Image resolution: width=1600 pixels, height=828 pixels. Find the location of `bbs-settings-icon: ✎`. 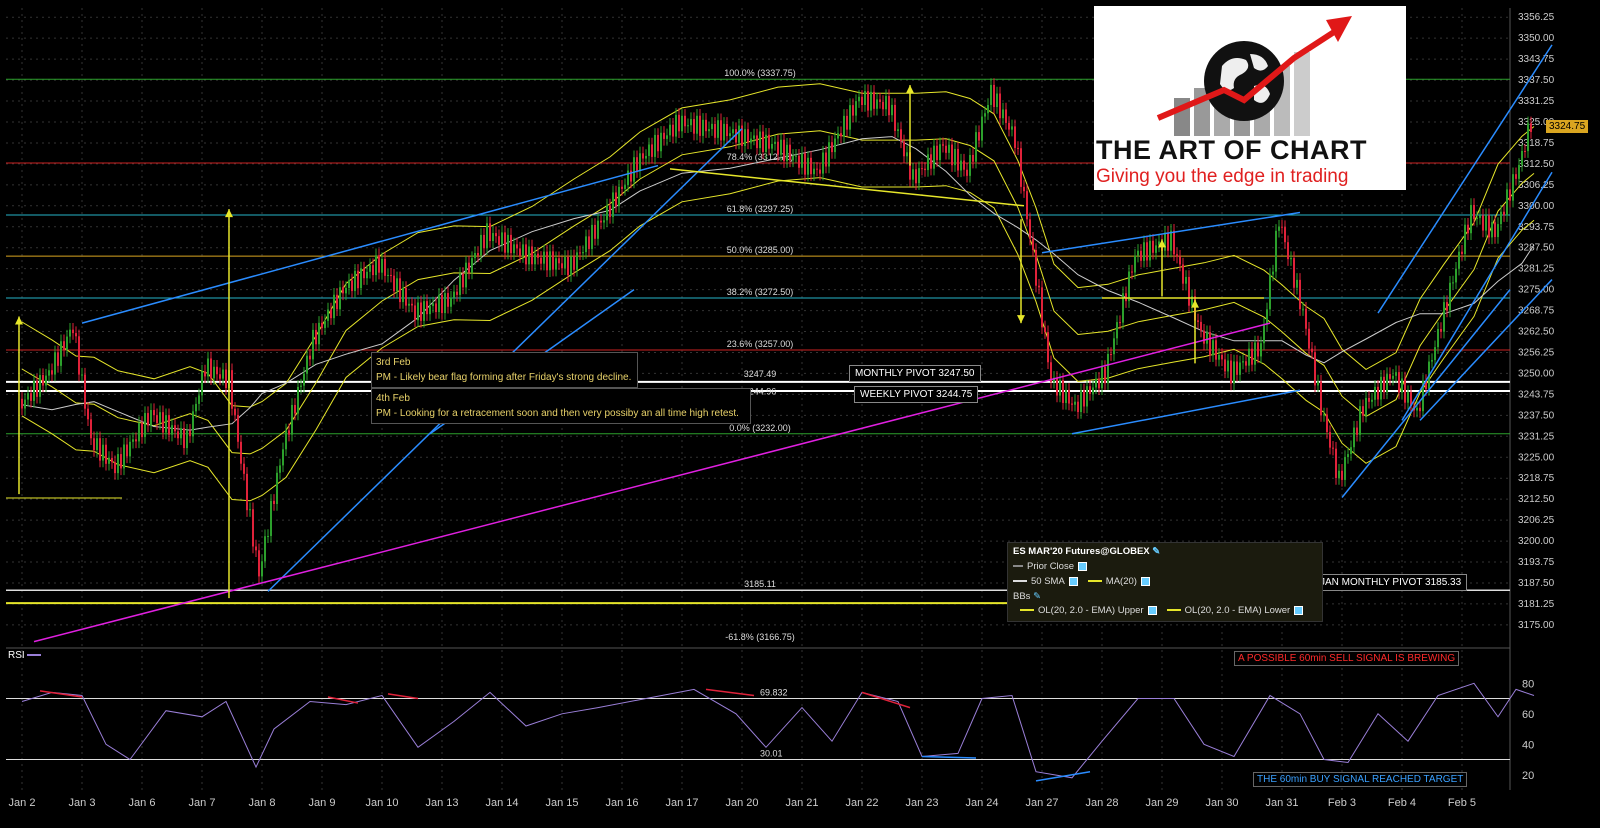

bbs-settings-icon: ✎ is located at coordinates (1036, 596).